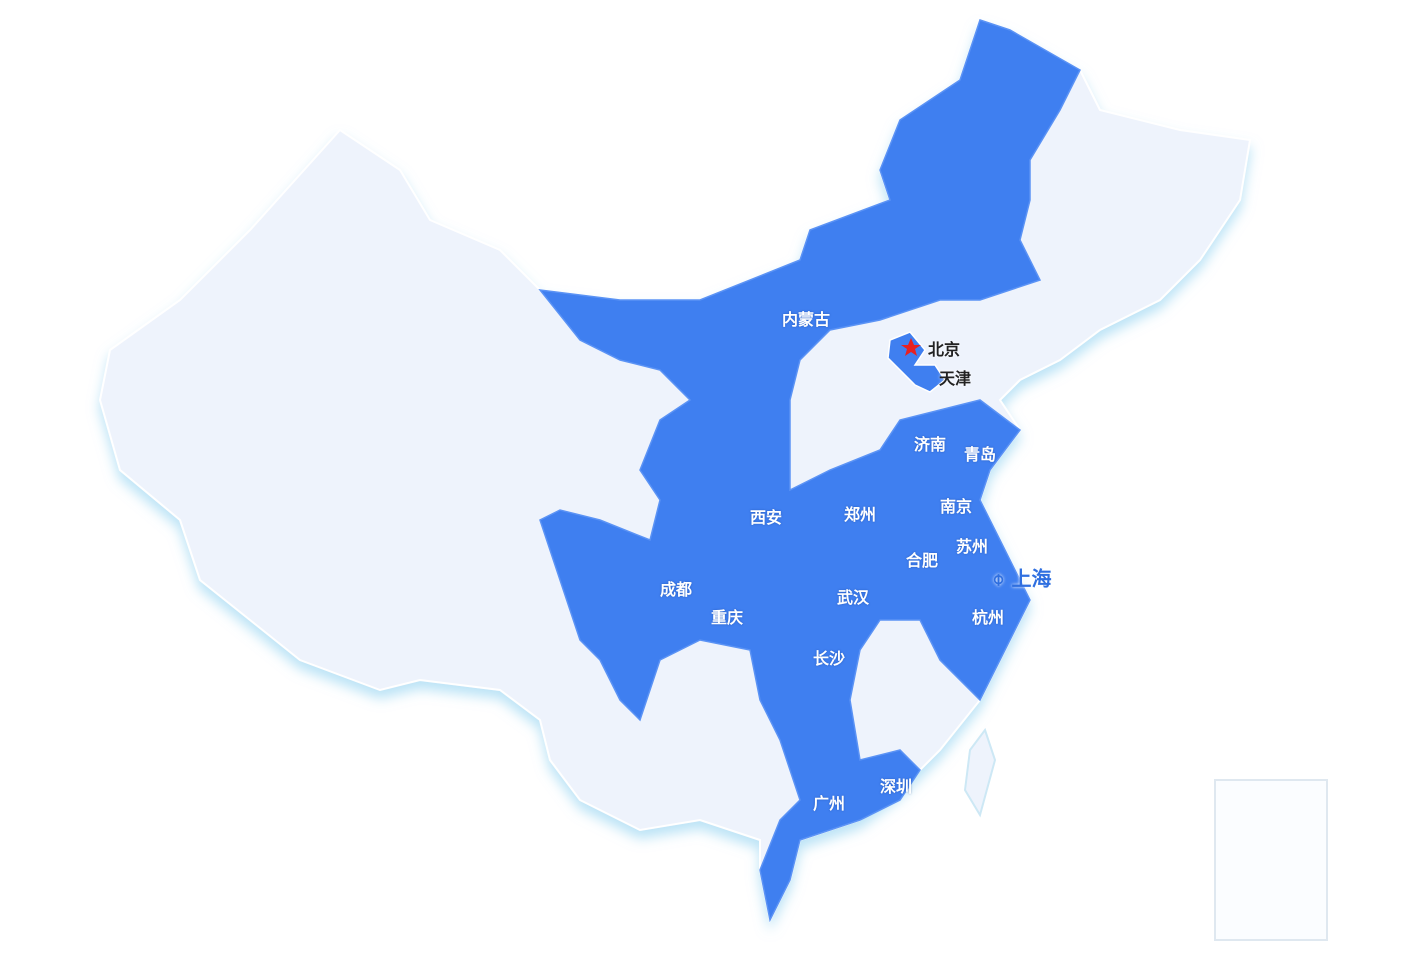 Image resolution: width=1417 pixels, height=966 pixels. Describe the element at coordinates (980, 454) in the screenshot. I see `city-label: 青岛` at that location.